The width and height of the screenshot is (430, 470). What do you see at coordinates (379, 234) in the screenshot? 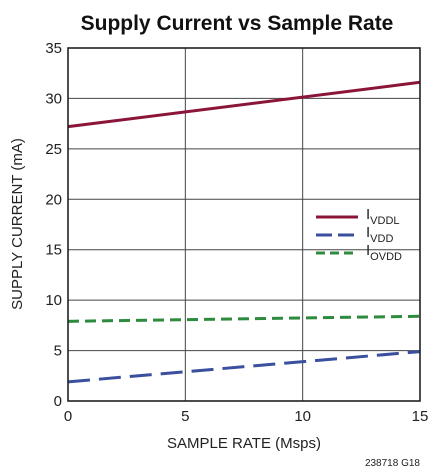
I see `legend-label-vdd: IVDD` at bounding box center [379, 234].